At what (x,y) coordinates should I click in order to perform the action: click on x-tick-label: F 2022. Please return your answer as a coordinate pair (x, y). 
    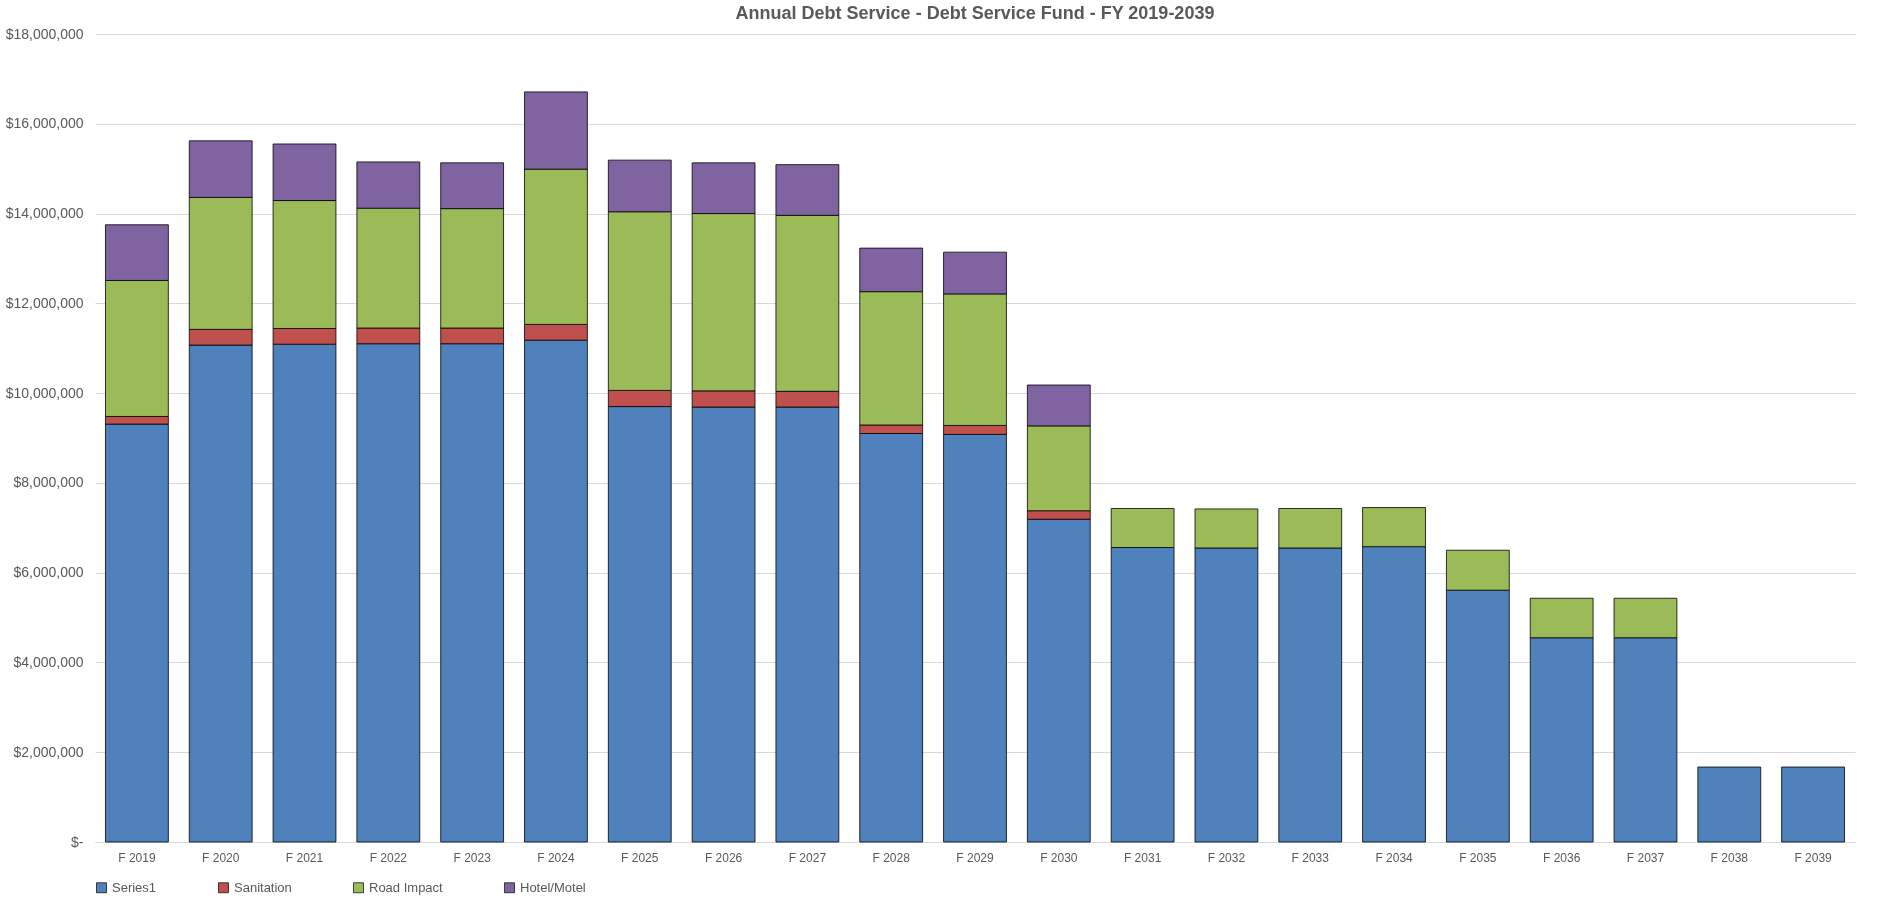
    Looking at the image, I should click on (388, 857).